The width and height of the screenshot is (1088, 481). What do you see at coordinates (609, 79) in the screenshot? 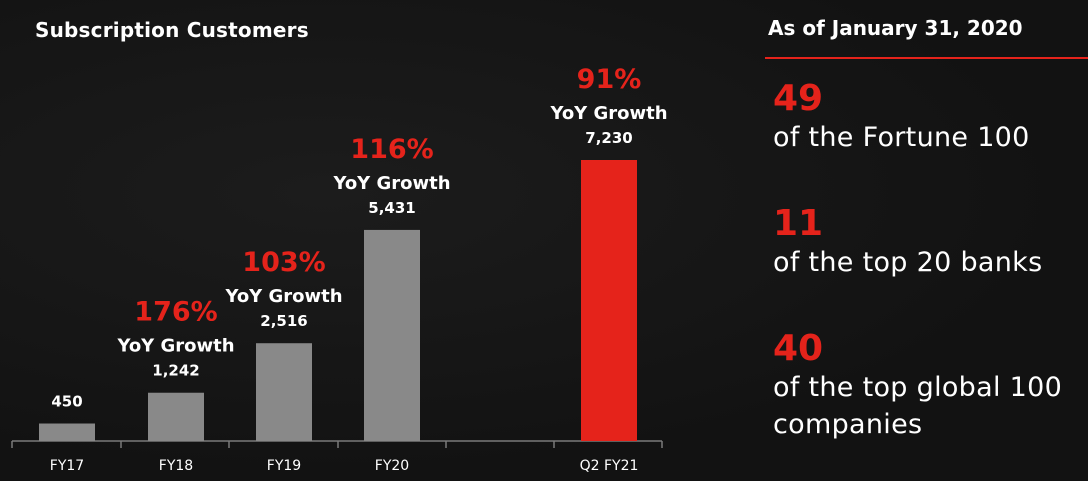
I see `growth-percent: 91%` at bounding box center [609, 79].